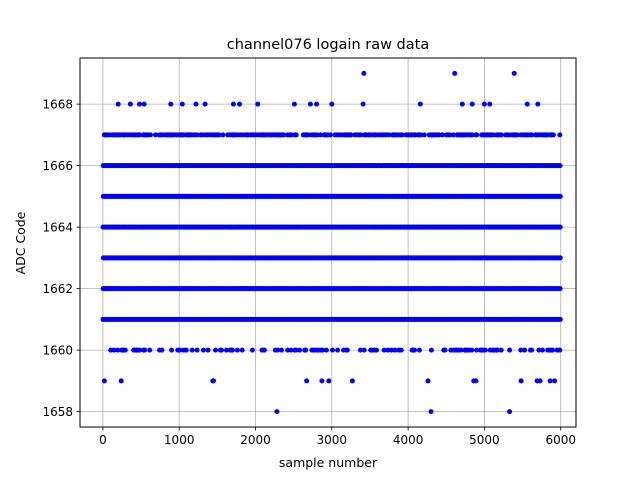 The width and height of the screenshot is (640, 480). Describe the element at coordinates (408, 440) in the screenshot. I see `x-tick-label: 4000` at that location.